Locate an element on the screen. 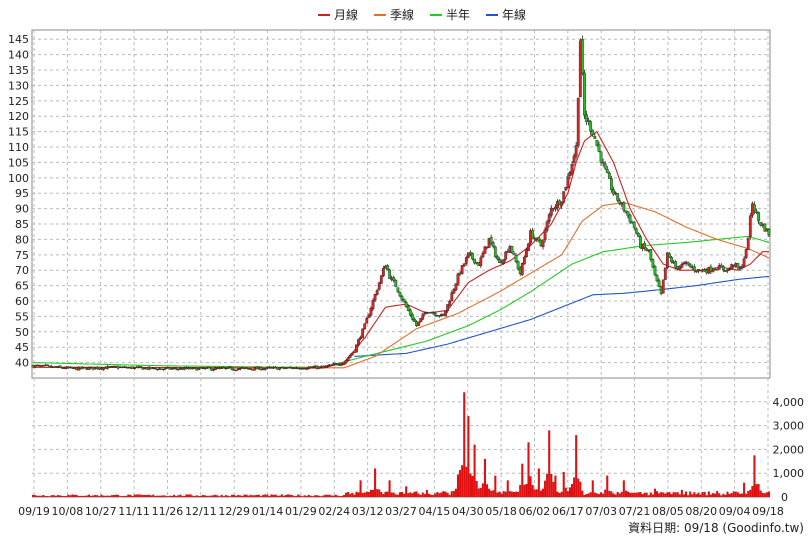 This screenshot has width=808, height=540. price-tick-label: 45 is located at coordinates (22, 347).